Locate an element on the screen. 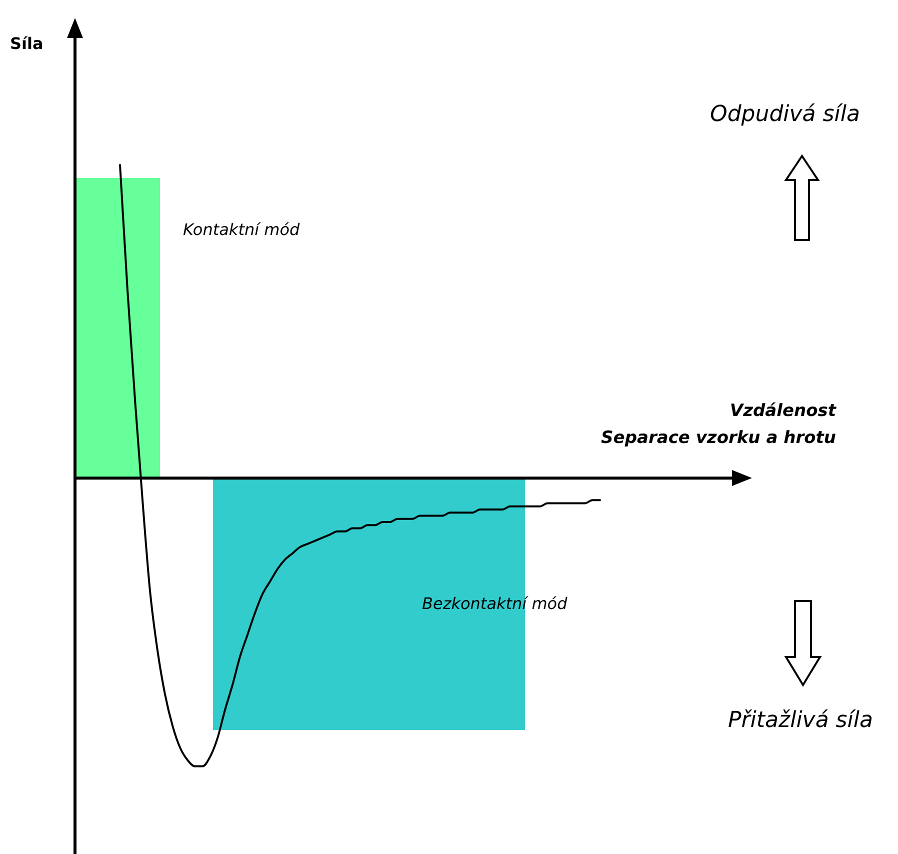 Image resolution: width=898 pixels, height=854 pixels. x-axis-title: Vzdálenost Separace vzorku a hrotu is located at coordinates (718, 425).